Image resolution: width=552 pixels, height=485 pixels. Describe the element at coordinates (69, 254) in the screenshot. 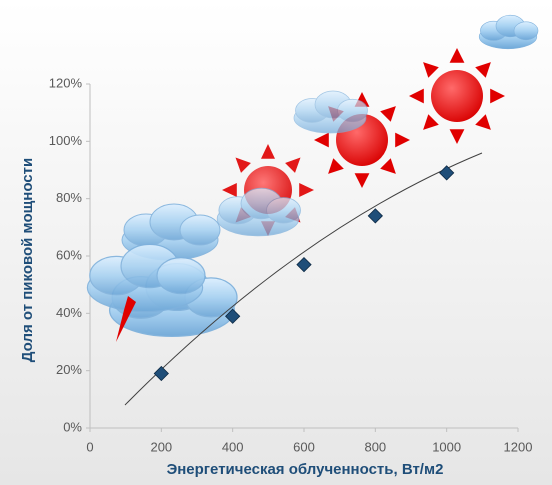

I see `y-tick-label: 60%` at that location.